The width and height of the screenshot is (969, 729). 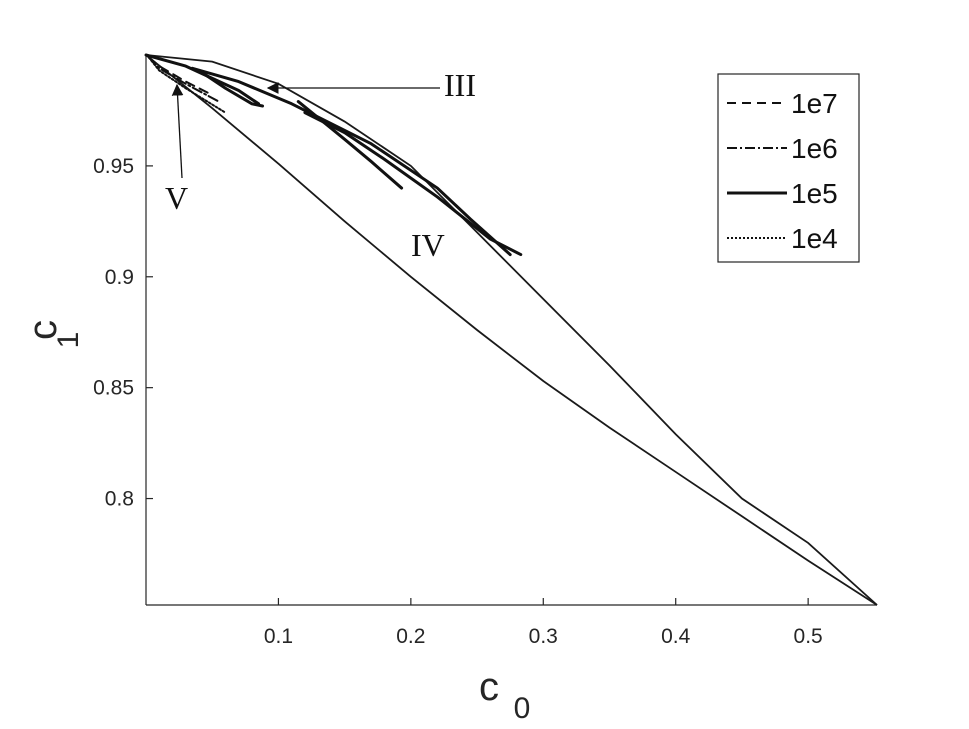 What do you see at coordinates (489, 687) in the screenshot?
I see `x-axis-label: c` at bounding box center [489, 687].